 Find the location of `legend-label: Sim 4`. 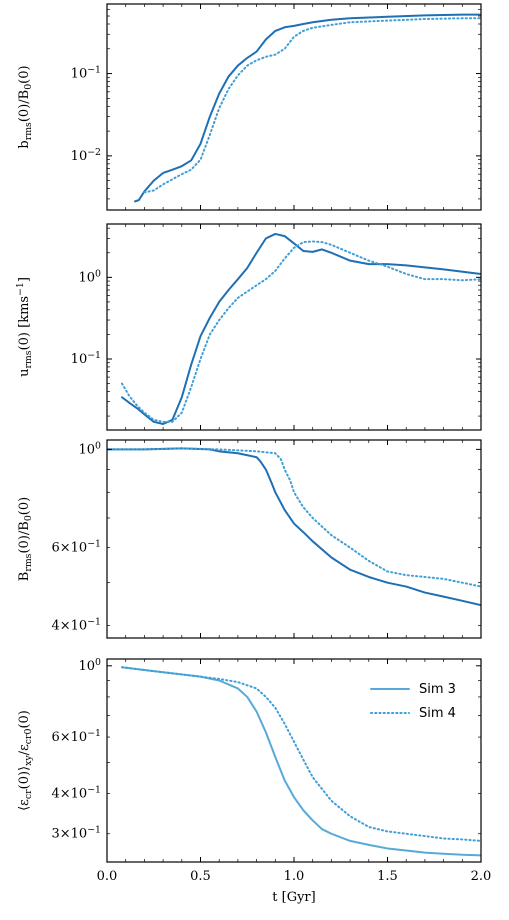

legend-label: Sim 4 is located at coordinates (437, 713).